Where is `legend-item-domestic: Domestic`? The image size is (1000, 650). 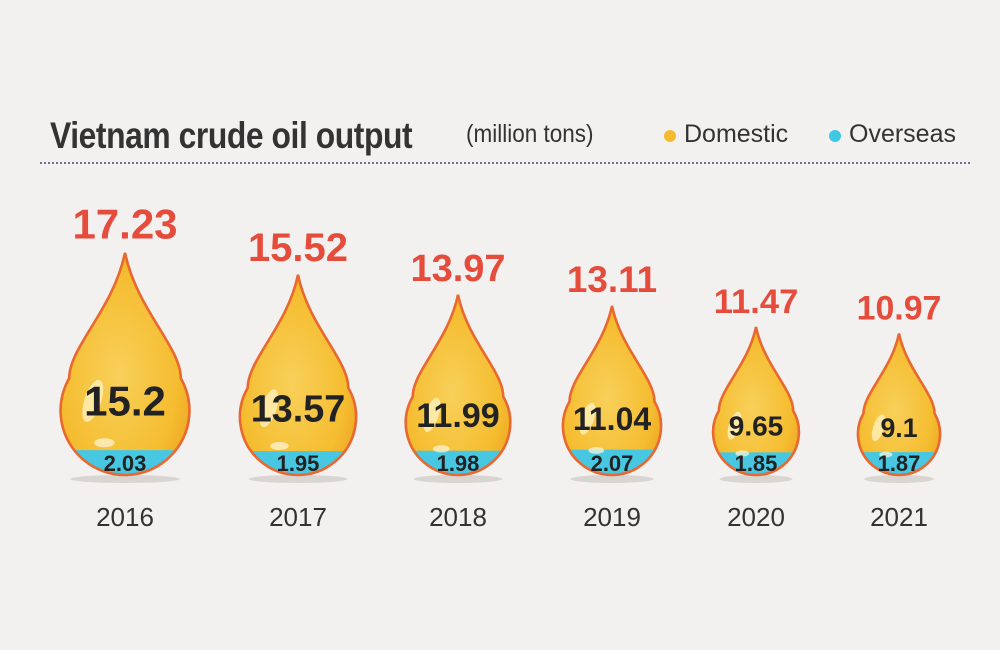
legend-item-domestic: Domestic is located at coordinates (726, 134).